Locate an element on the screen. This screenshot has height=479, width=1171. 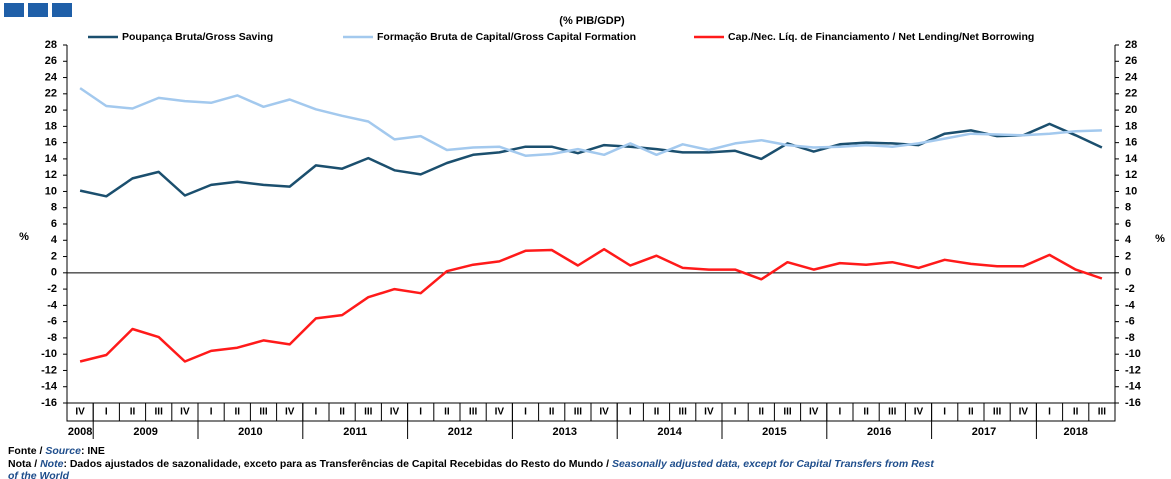
y2-tick-label: 20 is located at coordinates (1131, 110).